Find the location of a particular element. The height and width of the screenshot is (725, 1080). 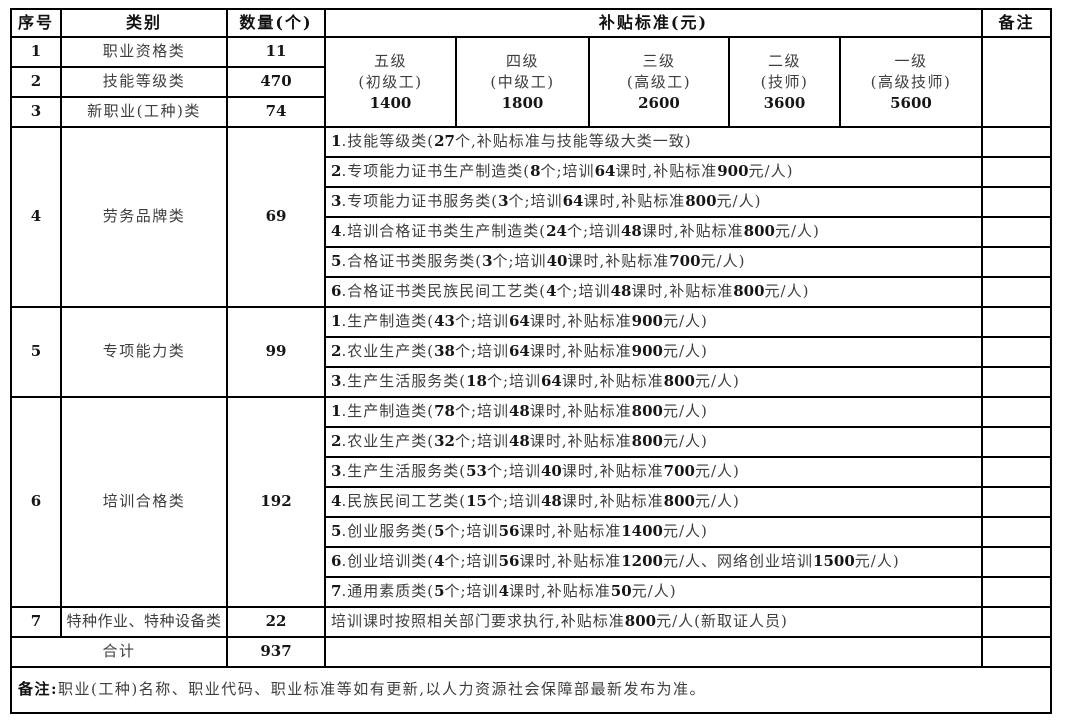

category-cell: 劳务品牌类 is located at coordinates (144, 217).